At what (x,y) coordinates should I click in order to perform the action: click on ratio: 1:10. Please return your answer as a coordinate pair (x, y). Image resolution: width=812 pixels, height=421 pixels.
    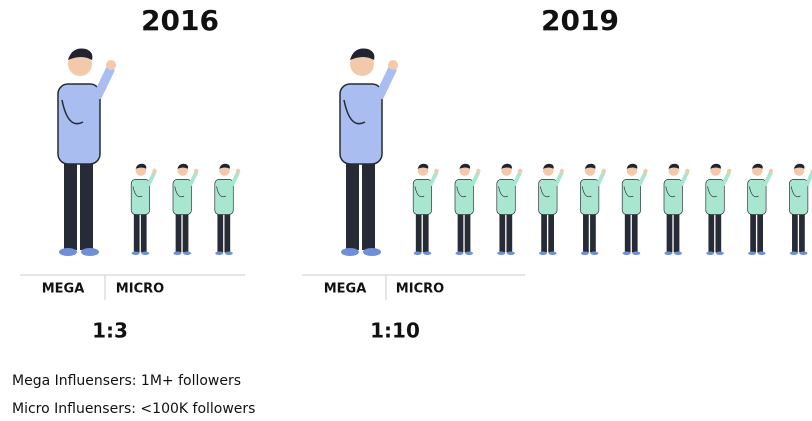
    Looking at the image, I should click on (395, 331).